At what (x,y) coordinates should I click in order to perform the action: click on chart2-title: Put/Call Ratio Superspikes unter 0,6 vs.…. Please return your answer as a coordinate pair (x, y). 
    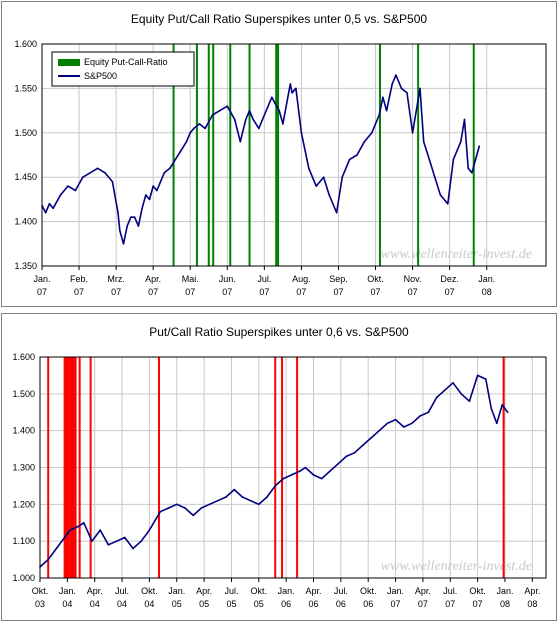
    Looking at the image, I should click on (279, 332).